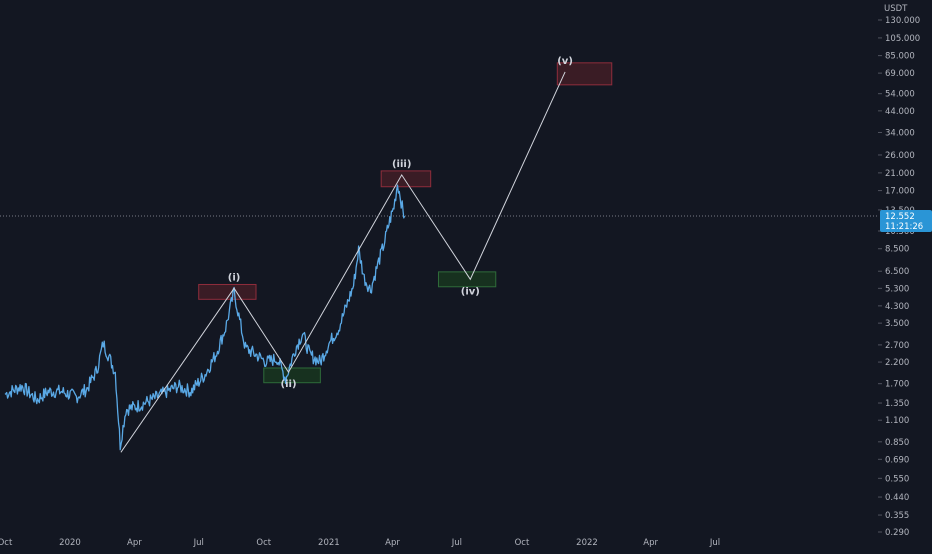 The height and width of the screenshot is (554, 932). What do you see at coordinates (897, 404) in the screenshot?
I see `price-tick-label-21: 1.350` at bounding box center [897, 404].